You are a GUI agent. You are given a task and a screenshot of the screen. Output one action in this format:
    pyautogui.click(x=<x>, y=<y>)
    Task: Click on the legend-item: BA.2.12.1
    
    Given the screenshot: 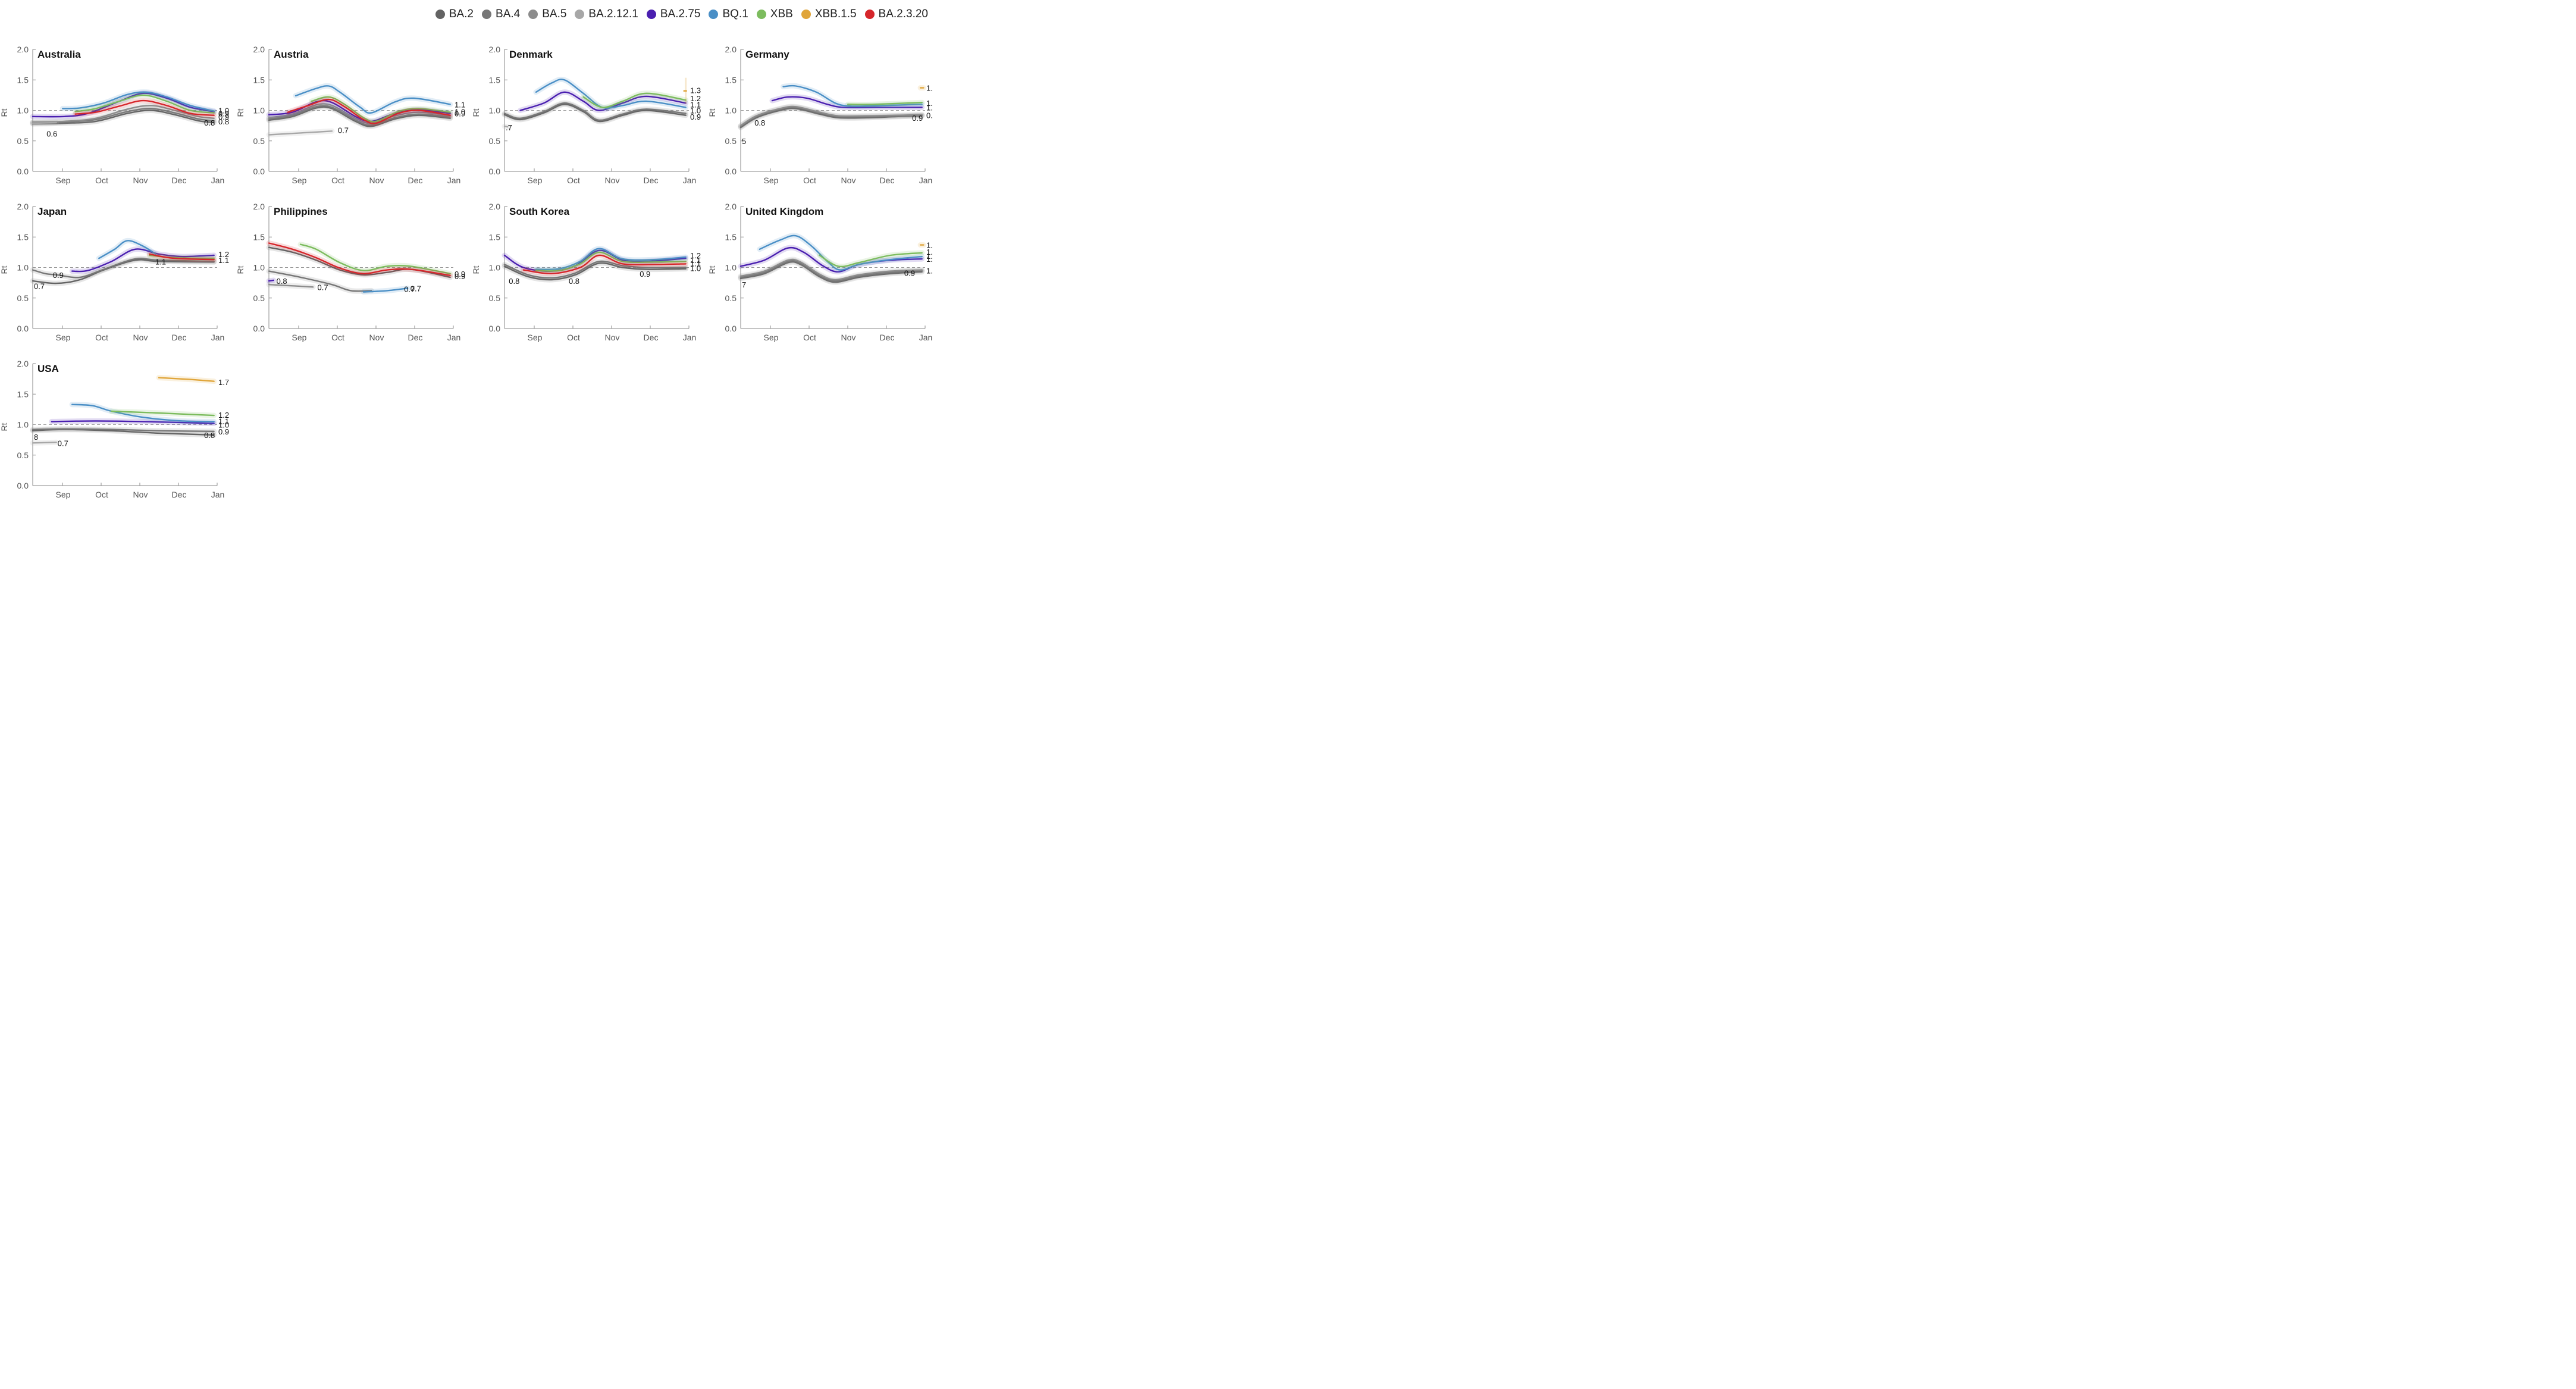 What is the action you would take?
    pyautogui.click(x=606, y=15)
    